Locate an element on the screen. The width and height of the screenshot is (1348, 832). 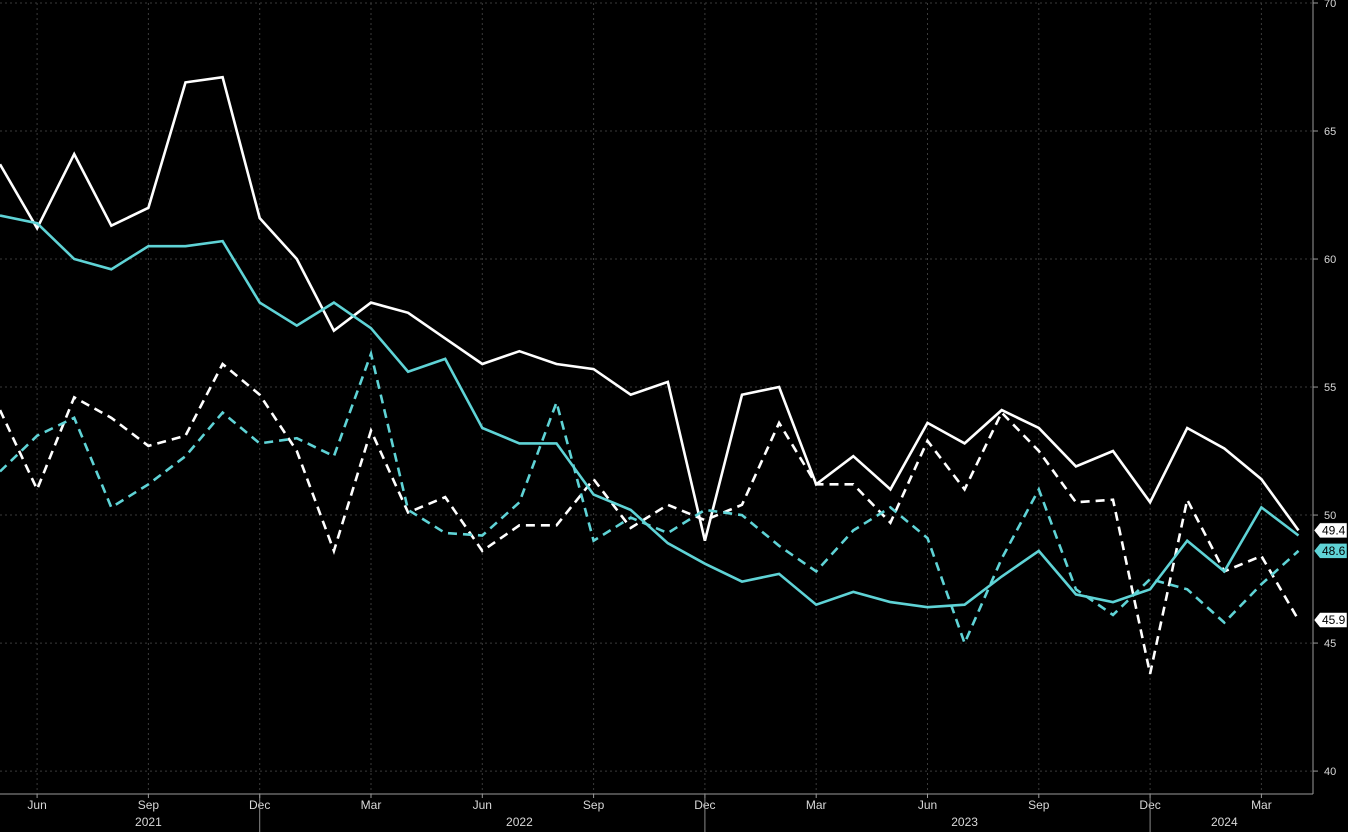
y-tick-label: 50 is located at coordinates (1330, 516).